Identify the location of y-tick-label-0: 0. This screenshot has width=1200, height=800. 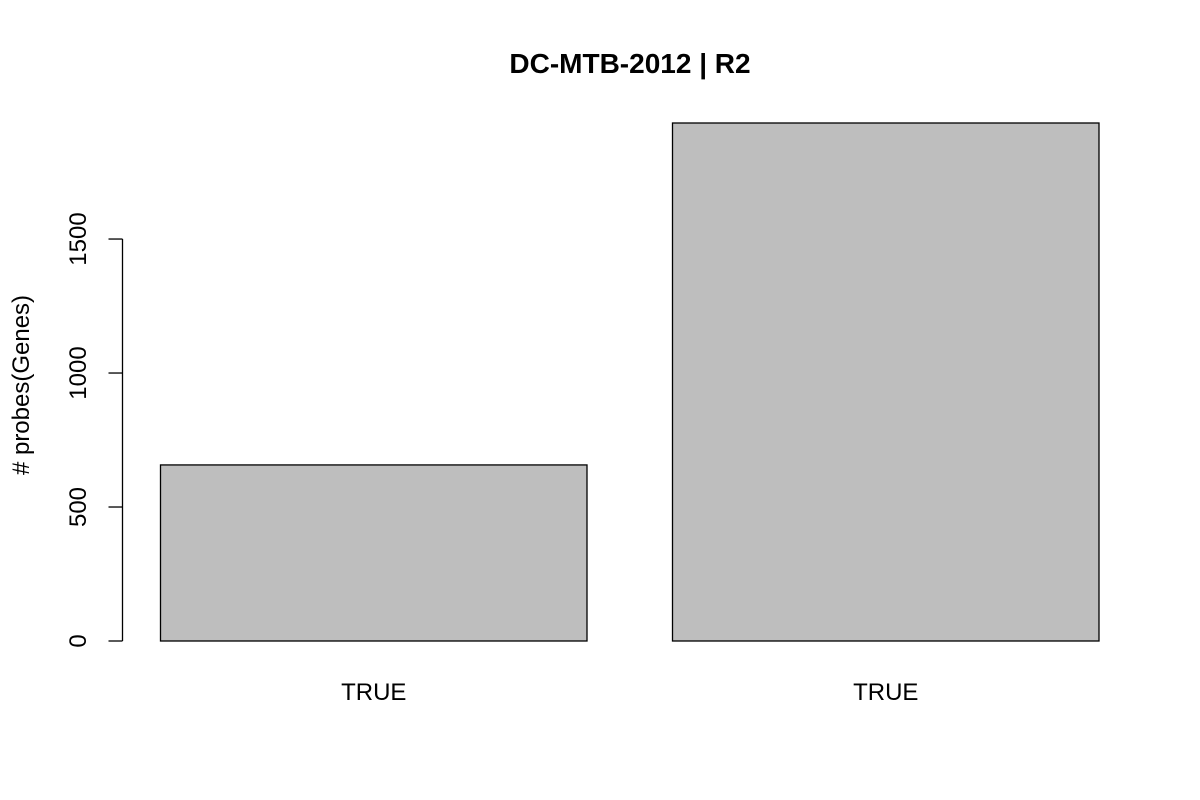
(78, 640).